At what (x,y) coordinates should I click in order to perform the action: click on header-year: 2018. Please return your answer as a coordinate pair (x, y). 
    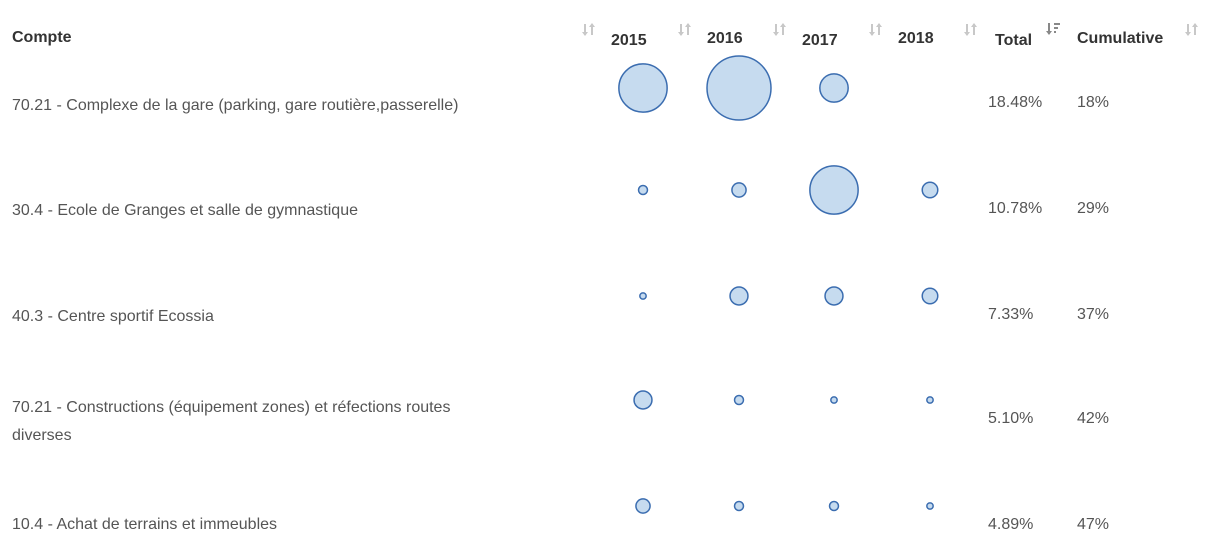
    Looking at the image, I should click on (916, 38).